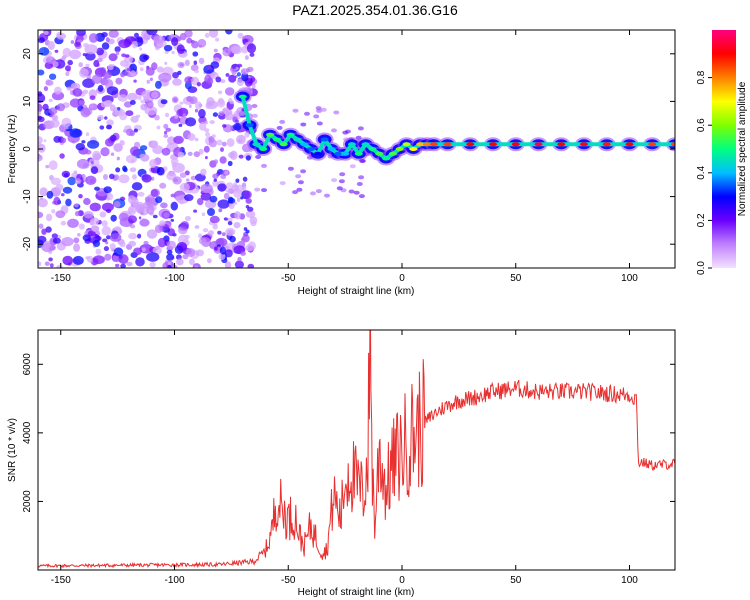  I want to click on snr-xtick-label: 50, so click(516, 580).